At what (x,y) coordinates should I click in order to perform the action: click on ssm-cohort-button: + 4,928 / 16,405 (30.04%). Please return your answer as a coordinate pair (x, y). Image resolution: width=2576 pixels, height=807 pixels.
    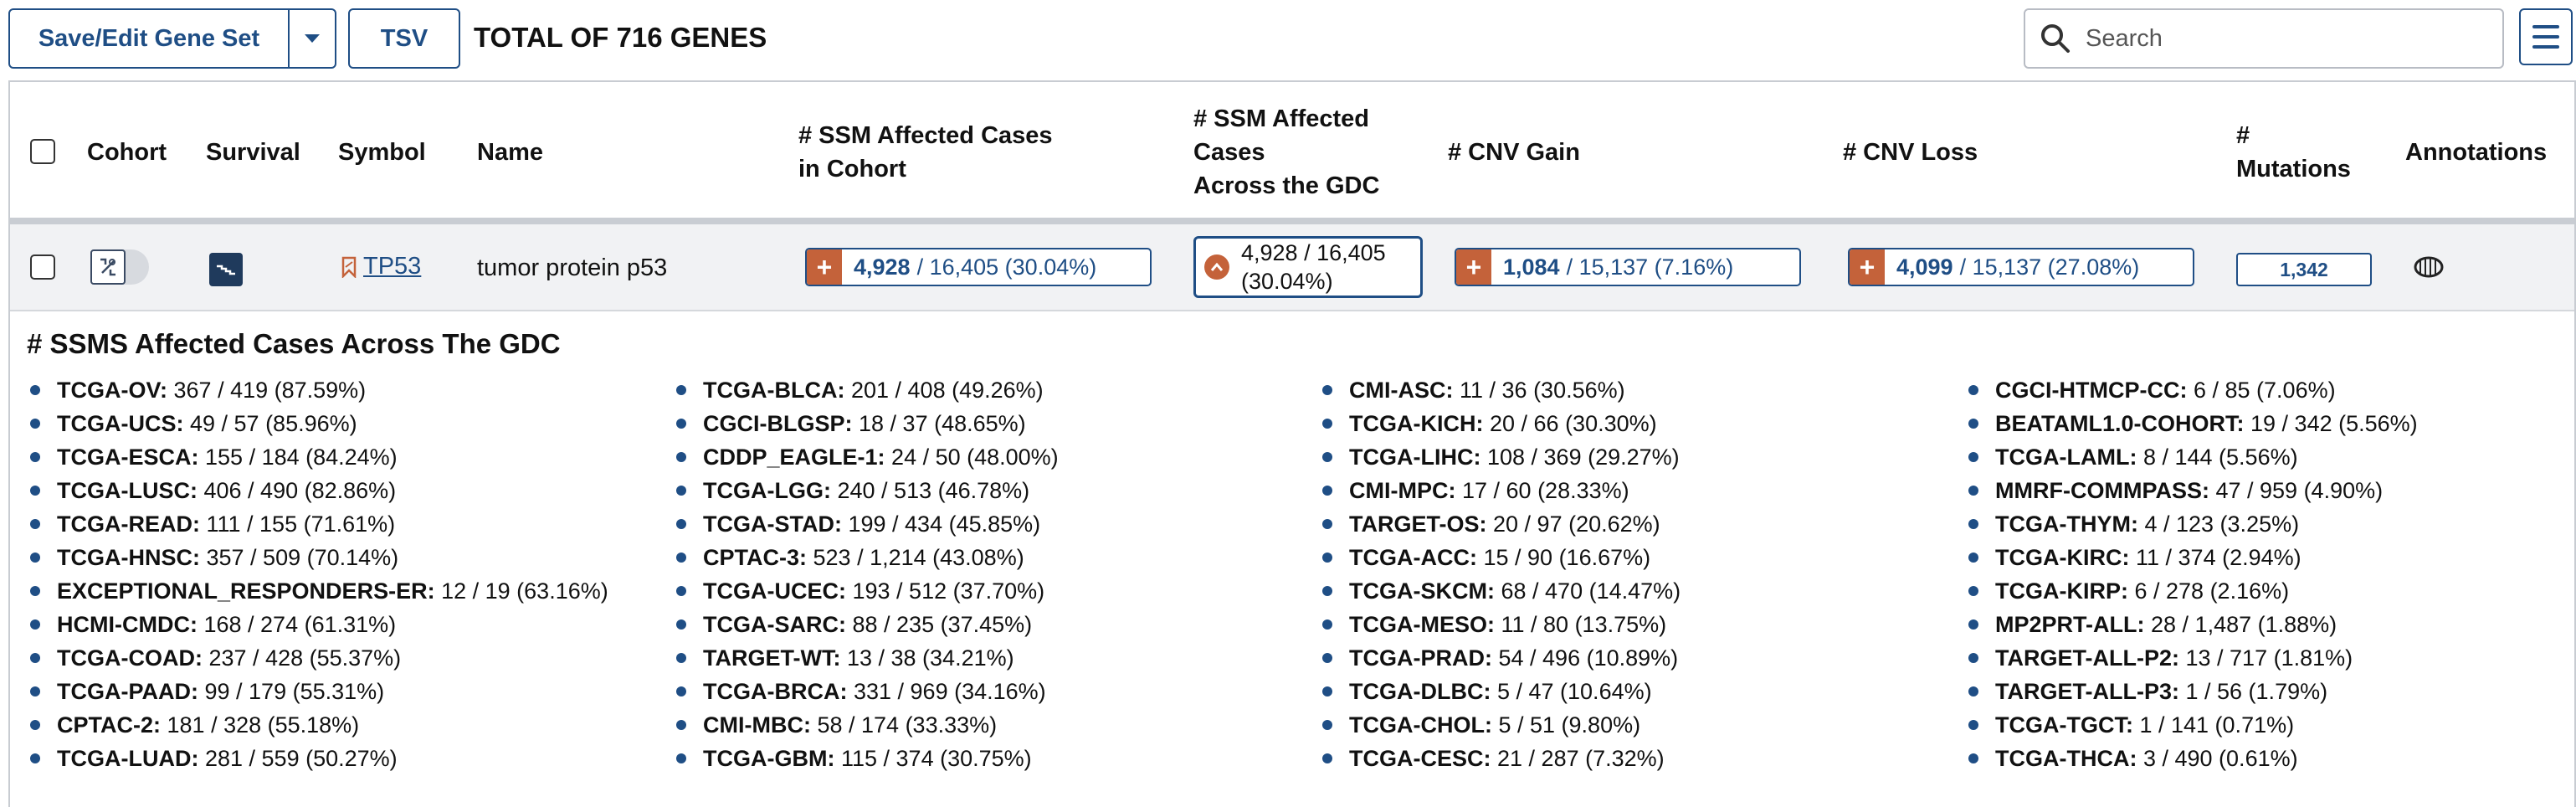
    Looking at the image, I should click on (978, 267).